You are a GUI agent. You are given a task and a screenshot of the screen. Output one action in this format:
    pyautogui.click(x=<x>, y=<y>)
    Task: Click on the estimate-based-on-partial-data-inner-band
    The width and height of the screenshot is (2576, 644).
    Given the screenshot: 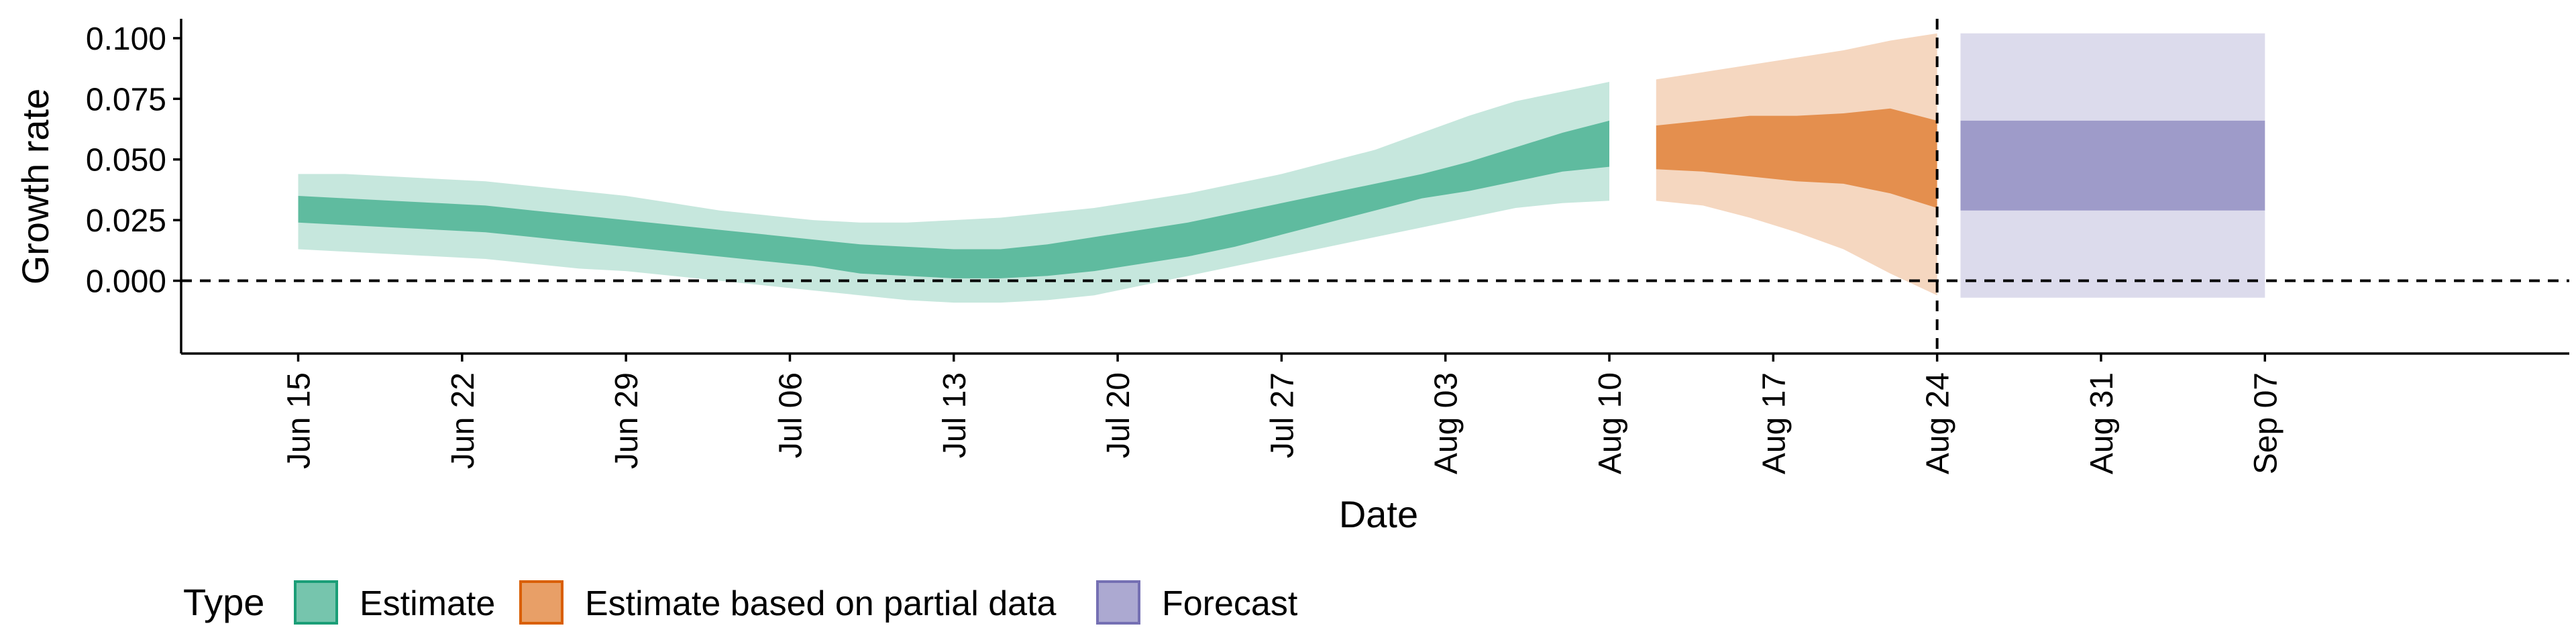 What is the action you would take?
    pyautogui.click(x=1796, y=158)
    